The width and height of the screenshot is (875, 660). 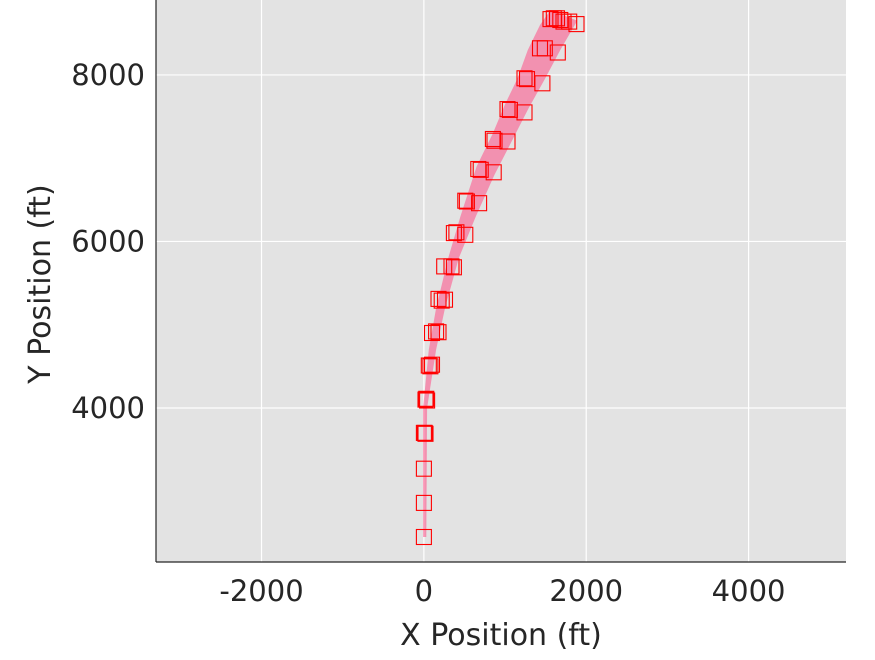 What do you see at coordinates (424, 591) in the screenshot?
I see `x-tick-label: 0` at bounding box center [424, 591].